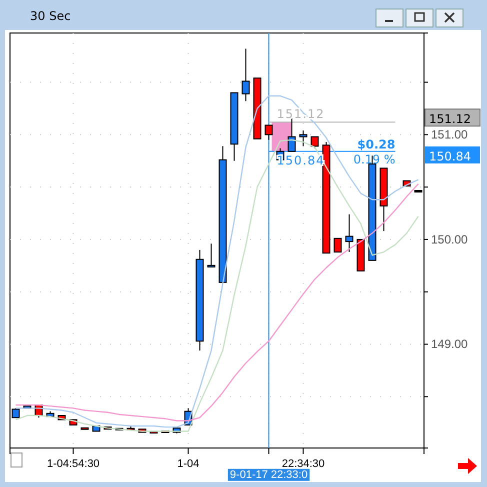  Describe the element at coordinates (269, 474) in the screenshot. I see `x-tick-label: 9-01-17 22:33:0` at that location.